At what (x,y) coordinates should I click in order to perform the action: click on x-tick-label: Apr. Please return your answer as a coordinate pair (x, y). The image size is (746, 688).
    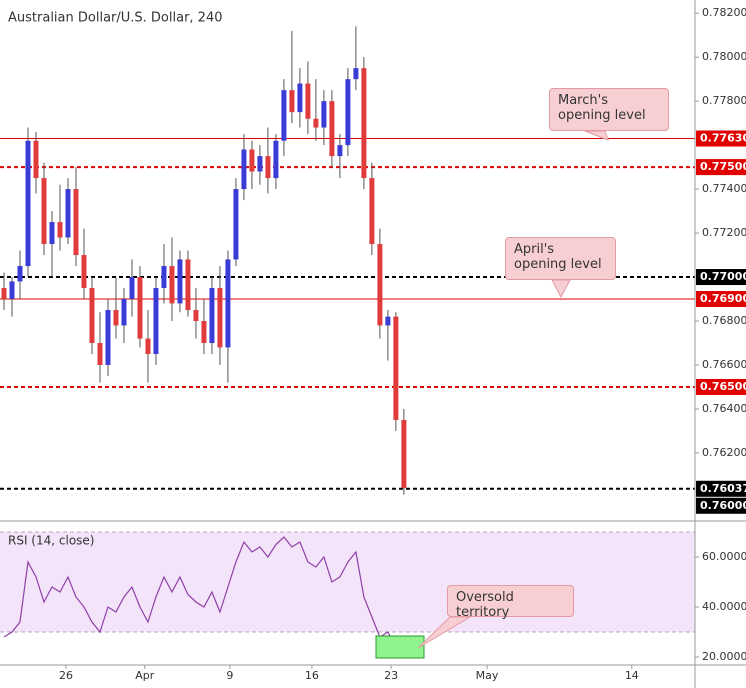
    Looking at the image, I should click on (145, 675).